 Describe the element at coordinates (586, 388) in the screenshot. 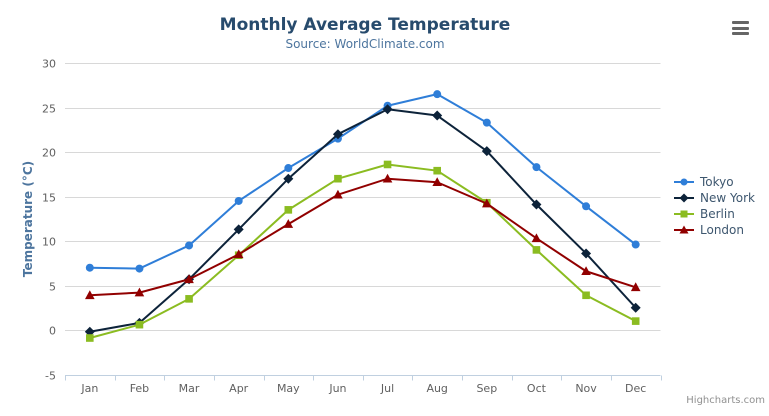

I see `x-tick-label: Nov` at that location.